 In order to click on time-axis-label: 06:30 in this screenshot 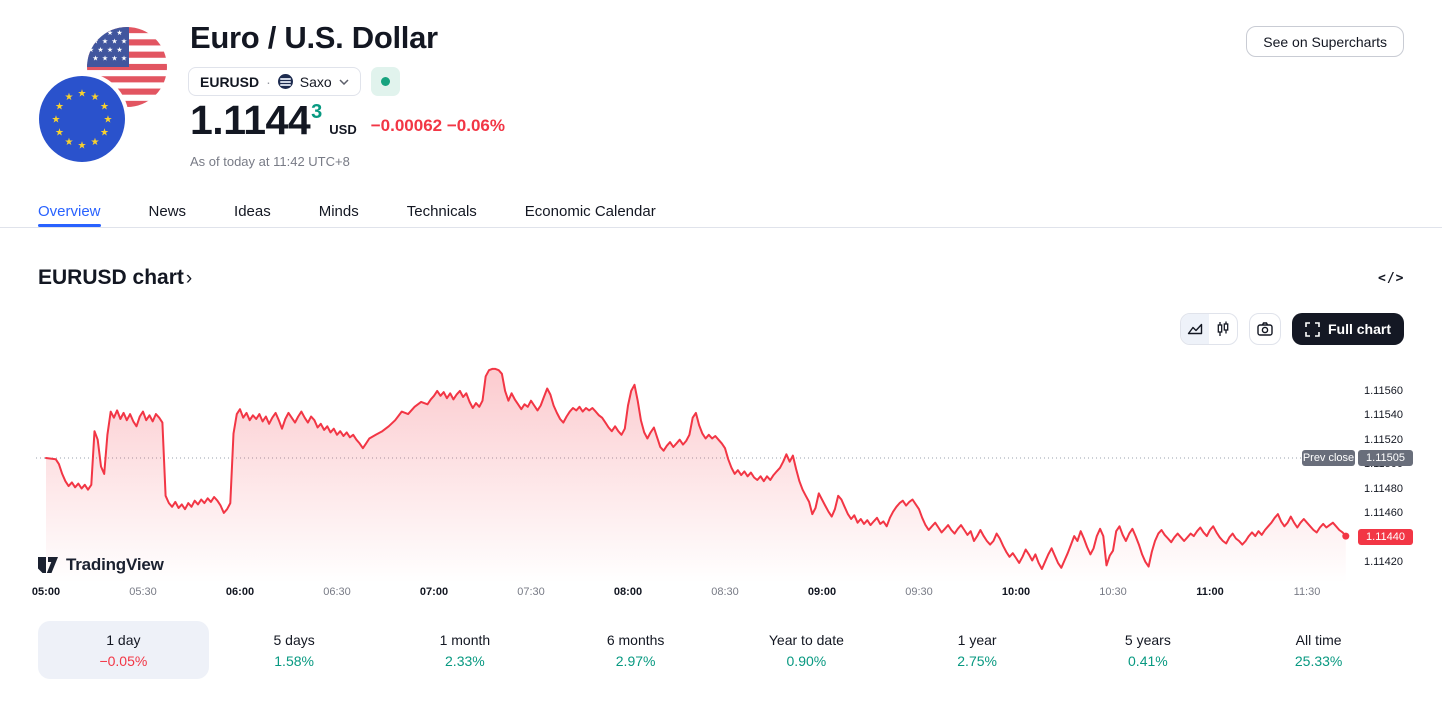, I will do `click(337, 592)`.